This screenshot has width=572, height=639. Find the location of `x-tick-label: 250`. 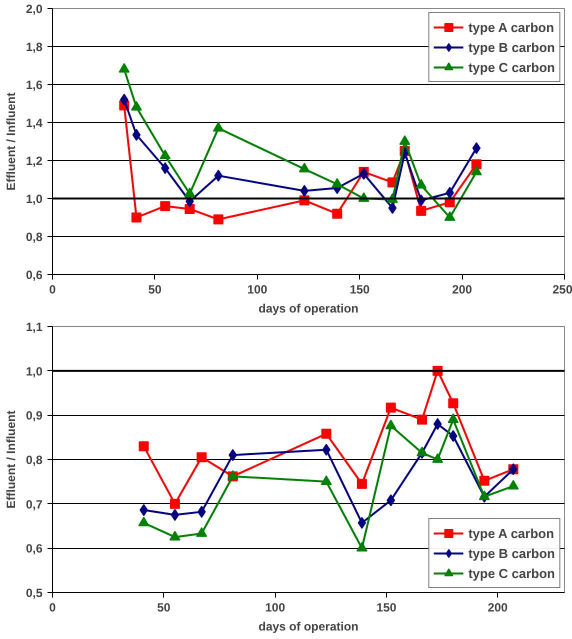

x-tick-label: 250 is located at coordinates (562, 289).